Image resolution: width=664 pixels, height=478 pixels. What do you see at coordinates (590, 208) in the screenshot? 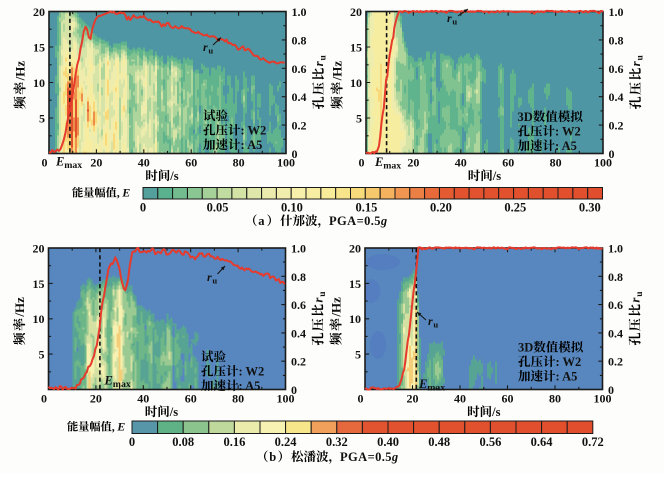
I see `svg-text: 0.30` at bounding box center [590, 208].